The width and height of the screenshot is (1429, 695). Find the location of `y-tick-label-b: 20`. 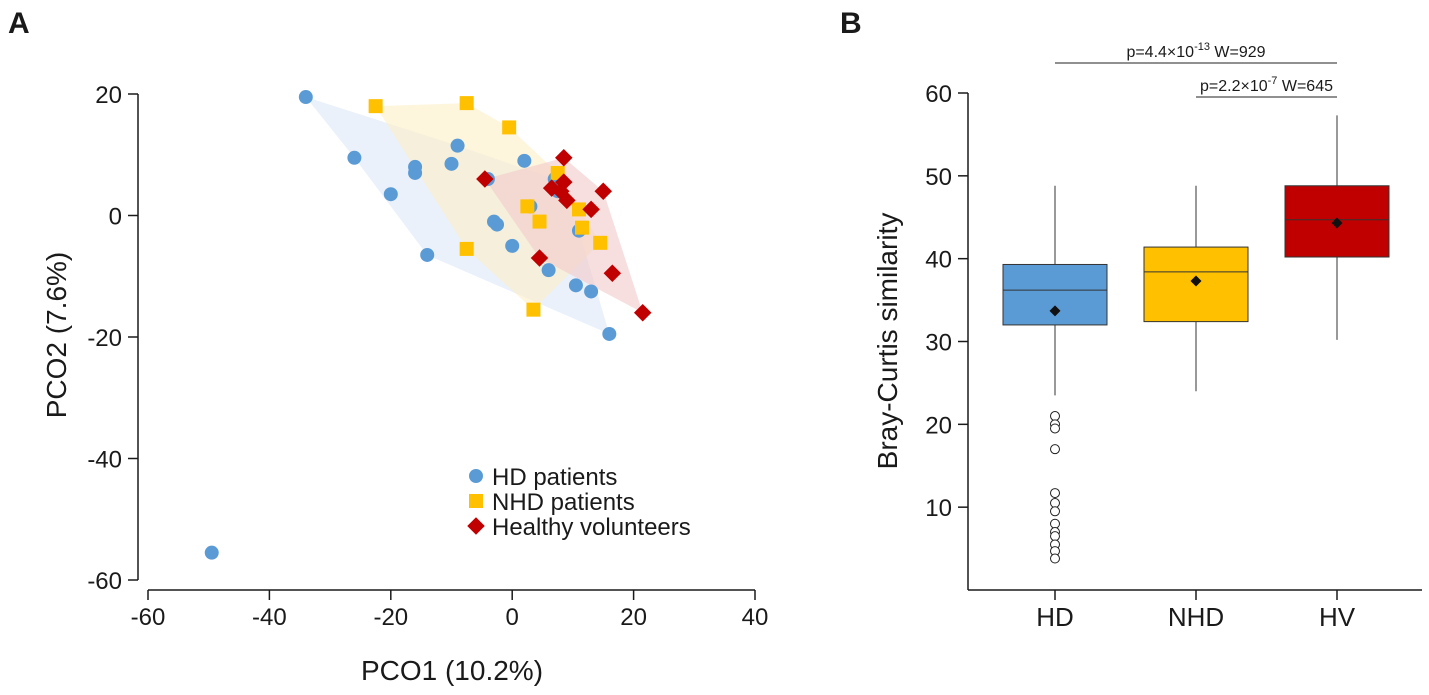

y-tick-label-b: 20 is located at coordinates (938, 425).